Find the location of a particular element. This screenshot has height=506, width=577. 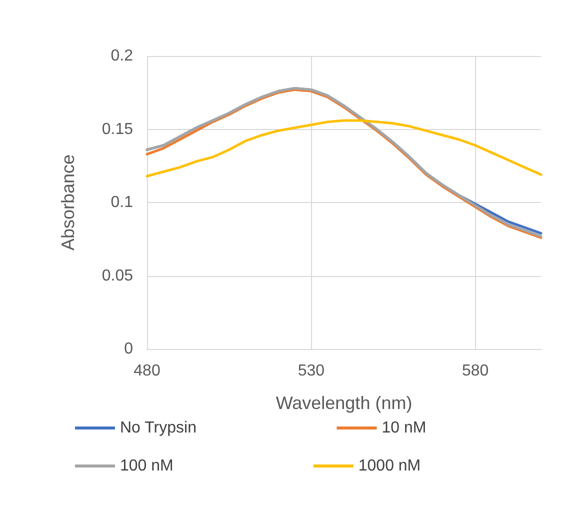

line-series is located at coordinates (344, 148).